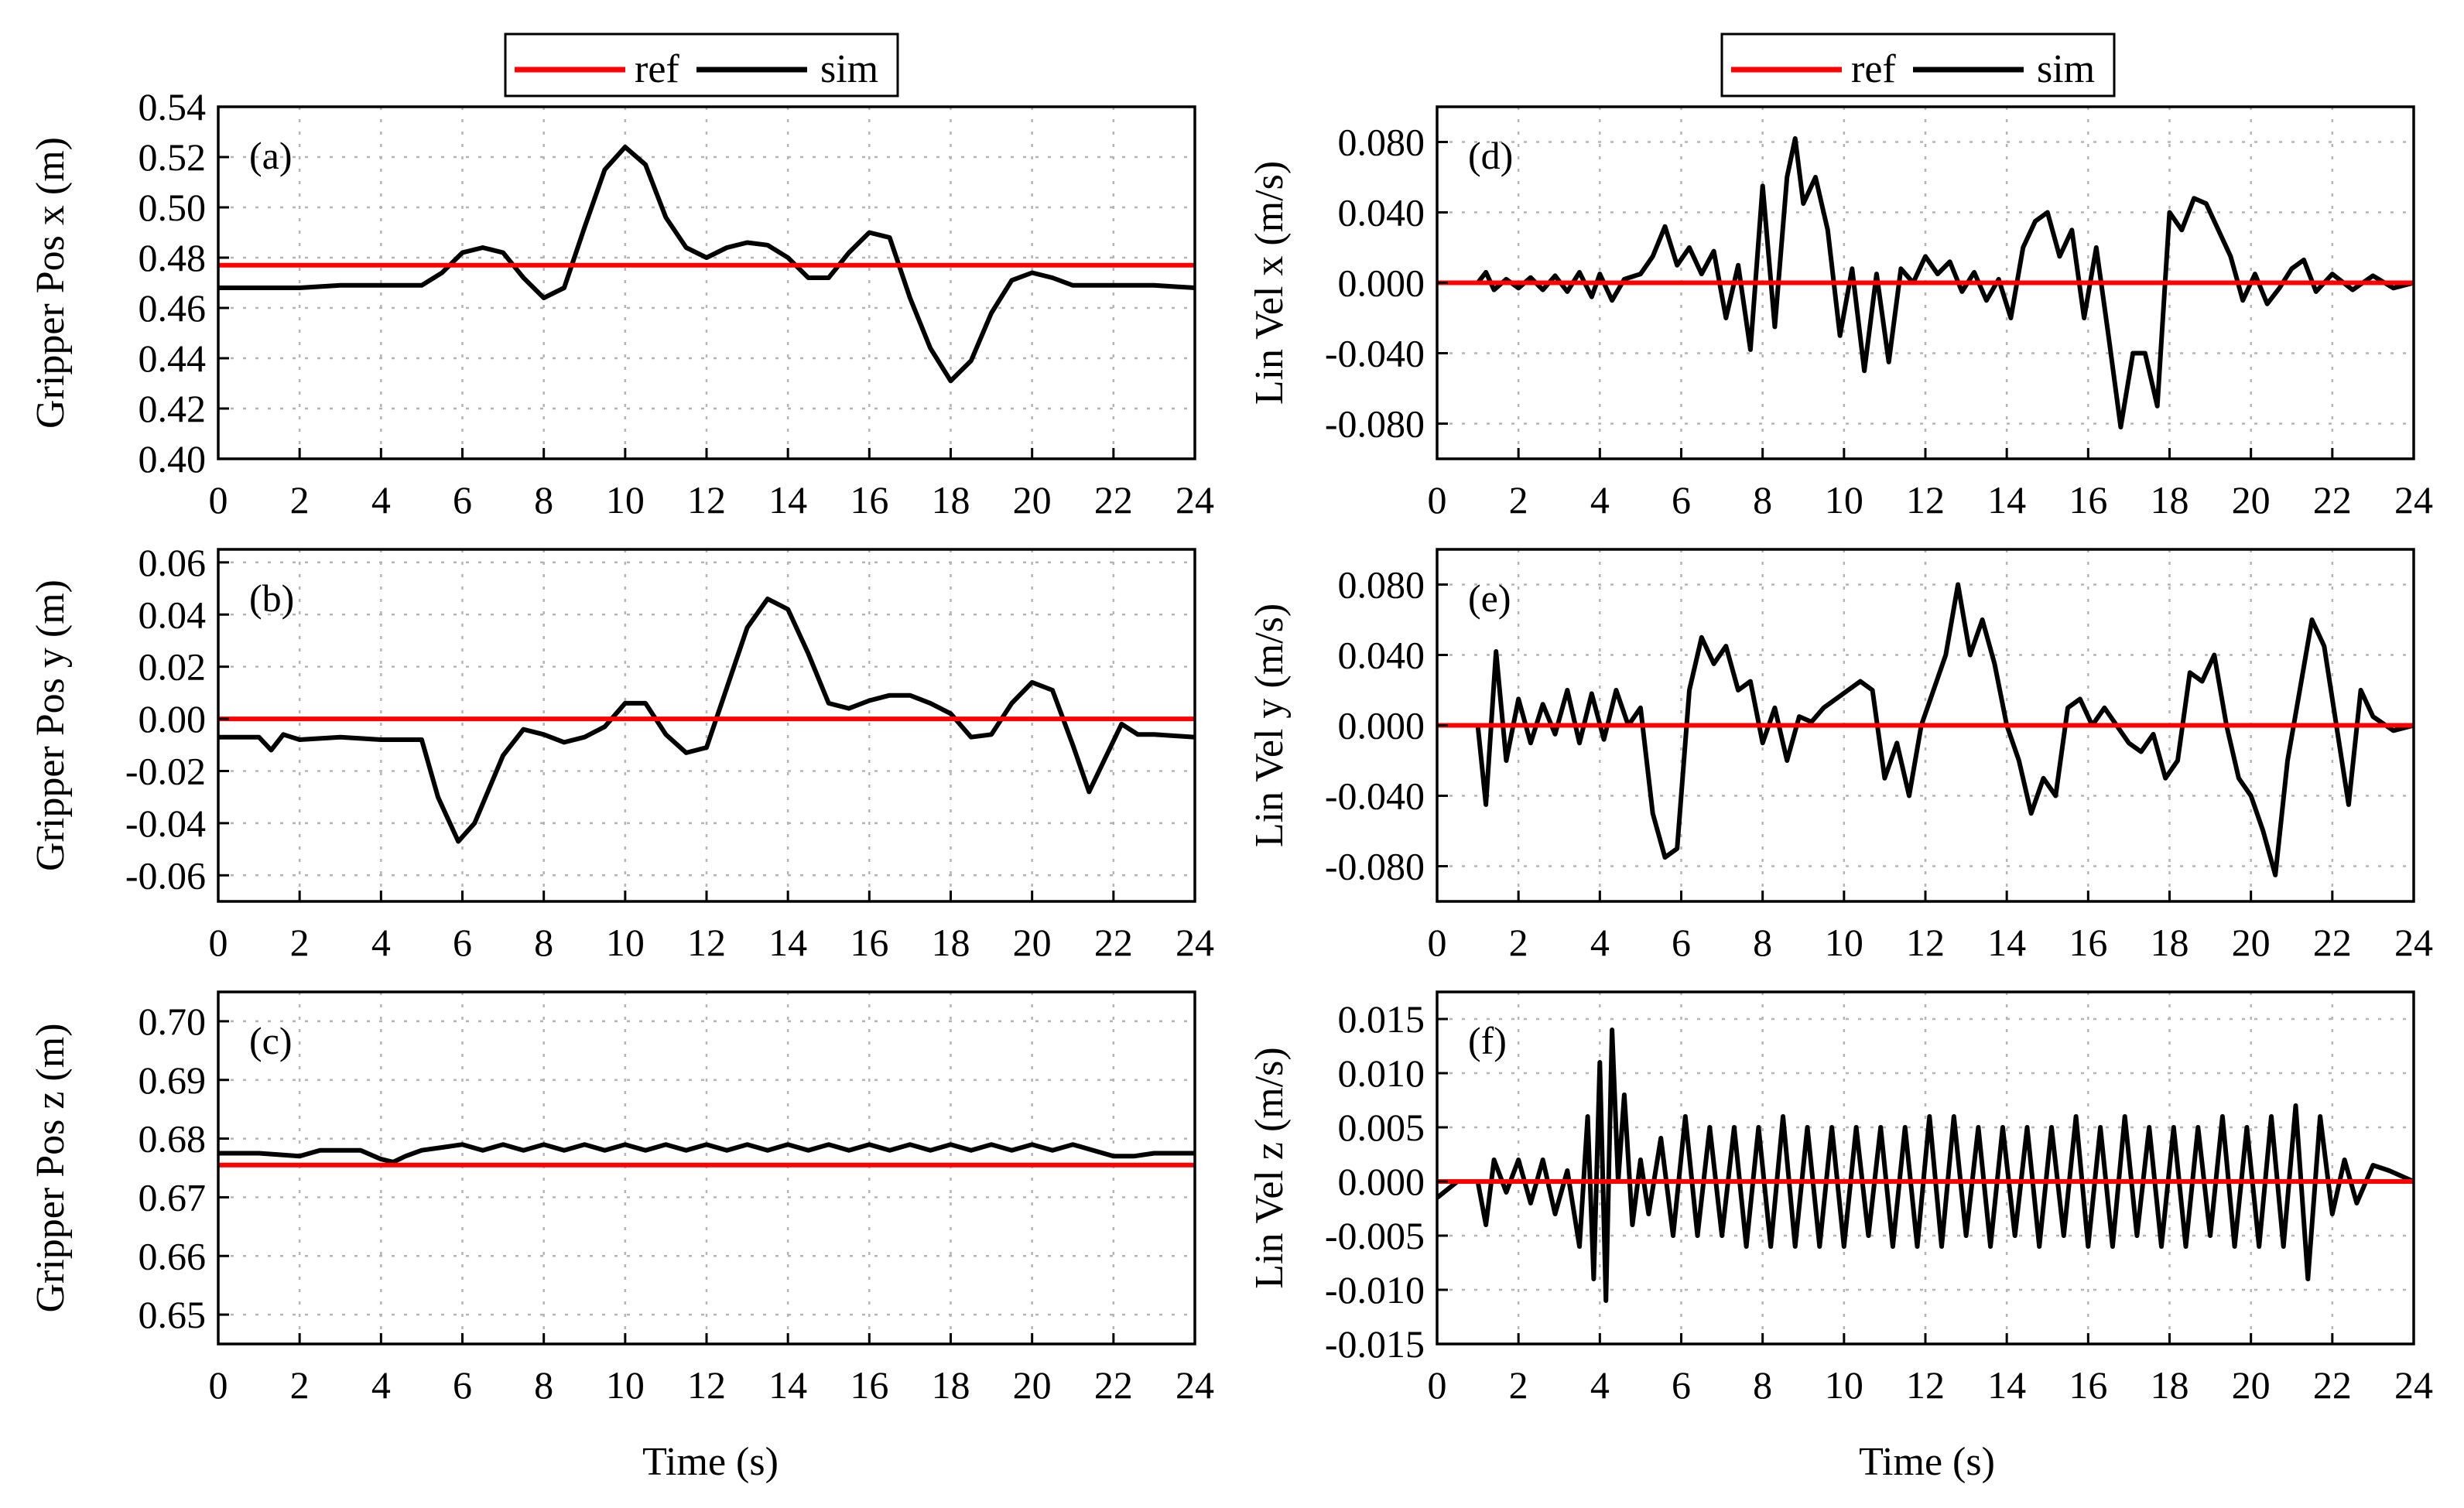 This screenshot has height=1508, width=2464. Describe the element at coordinates (300, 1385) in the screenshot. I see `x-tick-label-c-1: 2` at that location.